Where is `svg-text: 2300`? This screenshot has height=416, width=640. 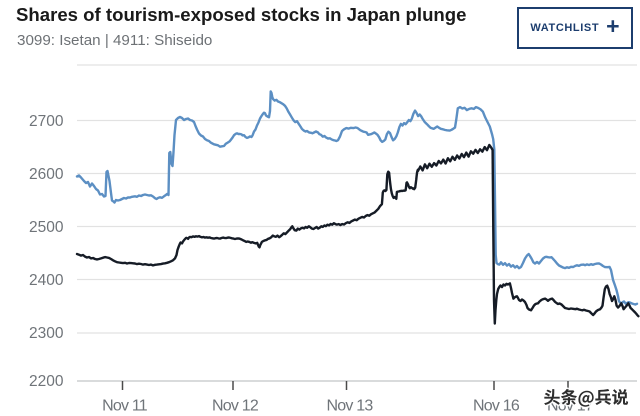 svg-text: 2300 is located at coordinates (46, 333).